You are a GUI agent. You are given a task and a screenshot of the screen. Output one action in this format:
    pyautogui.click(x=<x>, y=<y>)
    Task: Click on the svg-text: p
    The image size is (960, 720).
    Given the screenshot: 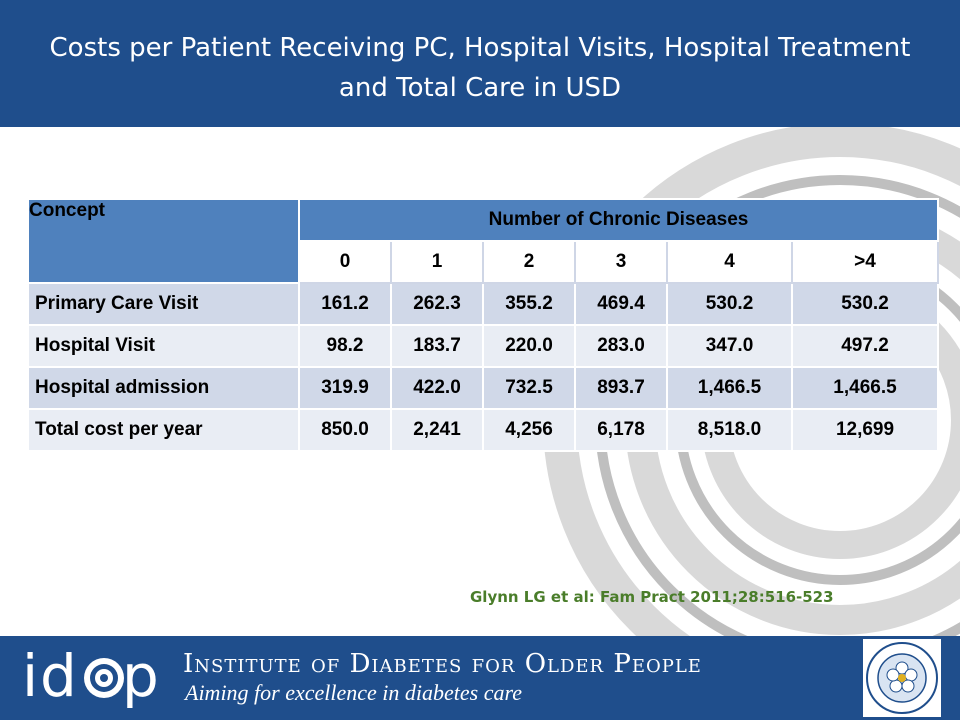 What is the action you would take?
    pyautogui.click(x=140, y=676)
    